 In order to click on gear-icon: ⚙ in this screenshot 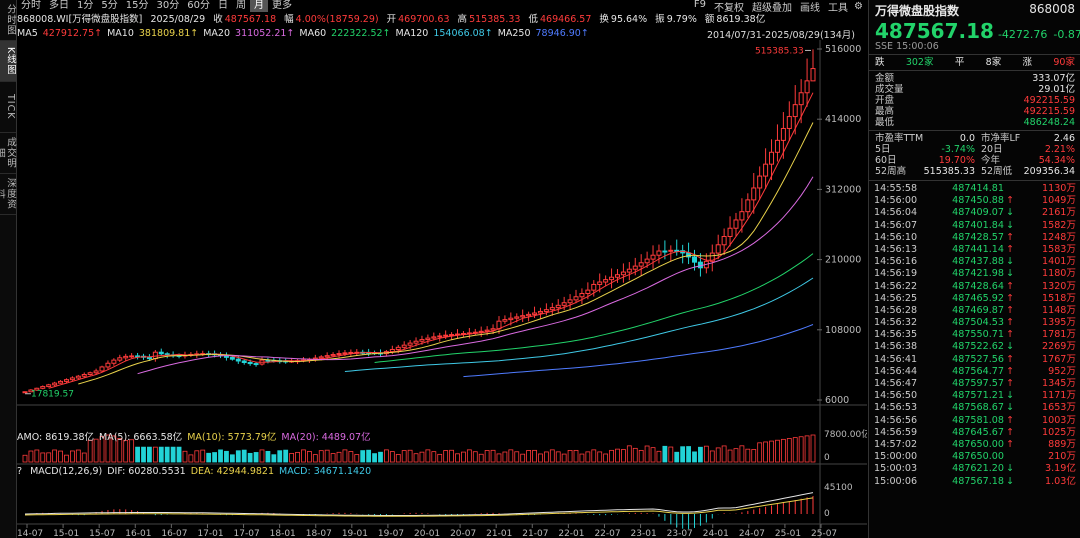, I will do `click(858, 6)`.